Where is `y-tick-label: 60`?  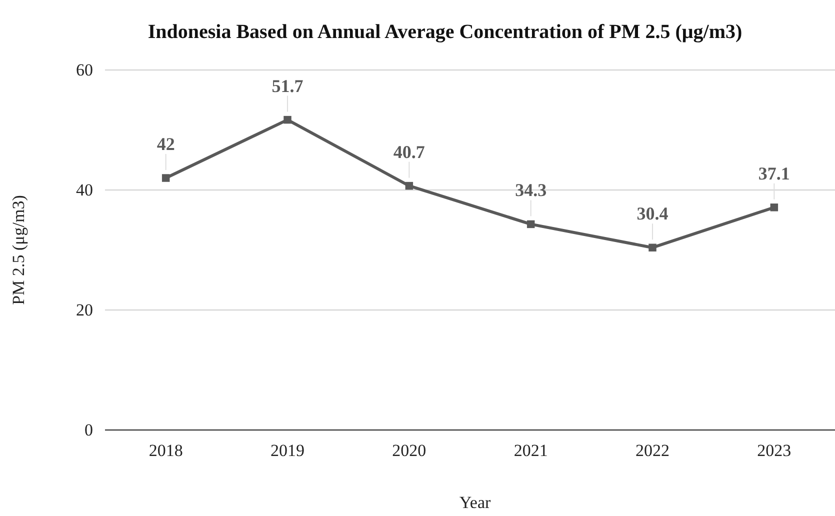 y-tick-label: 60 is located at coordinates (84, 70).